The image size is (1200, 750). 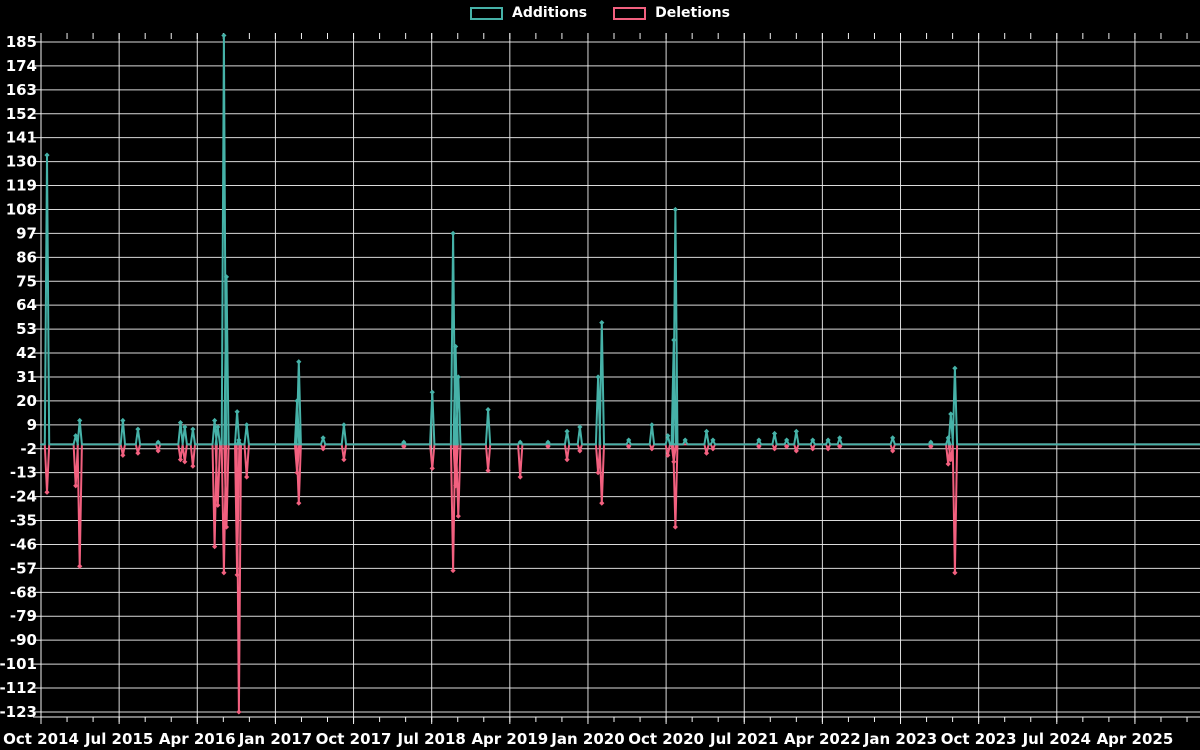 I want to click on legend-item-deletions: Deletions, so click(x=671, y=13).